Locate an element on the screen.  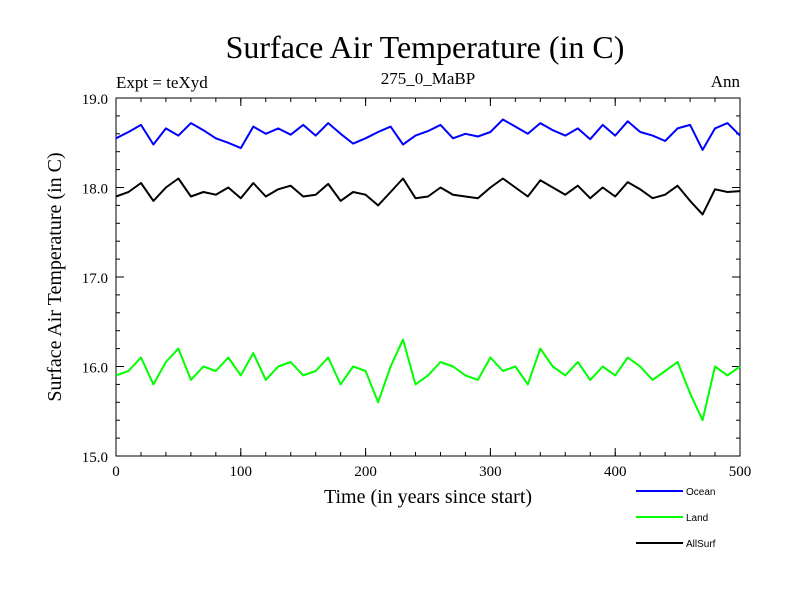
x-tick-label: 300 is located at coordinates (490, 472).